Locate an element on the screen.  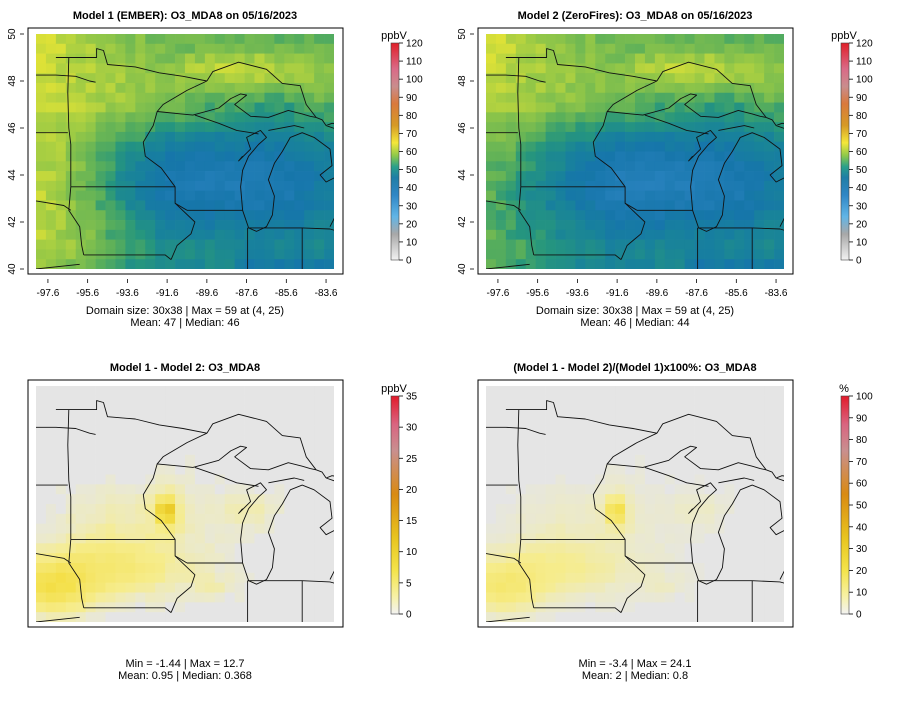
x-tick-label: -95.6 is located at coordinates (87, 293).